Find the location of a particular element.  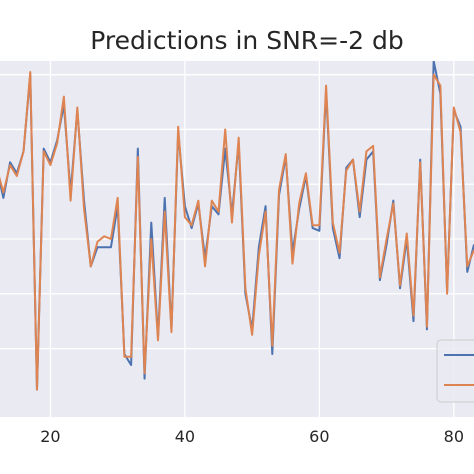

chart-title: Predictions in SNR=-2 db is located at coordinates (246, 40).